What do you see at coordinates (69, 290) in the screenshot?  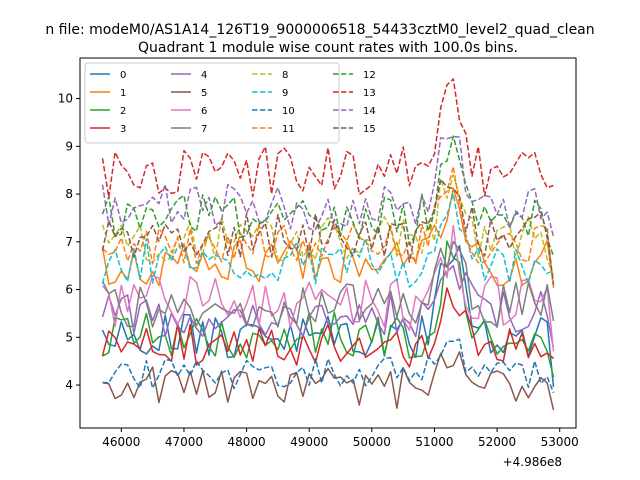 I see `y-tick-label: 6` at bounding box center [69, 290].